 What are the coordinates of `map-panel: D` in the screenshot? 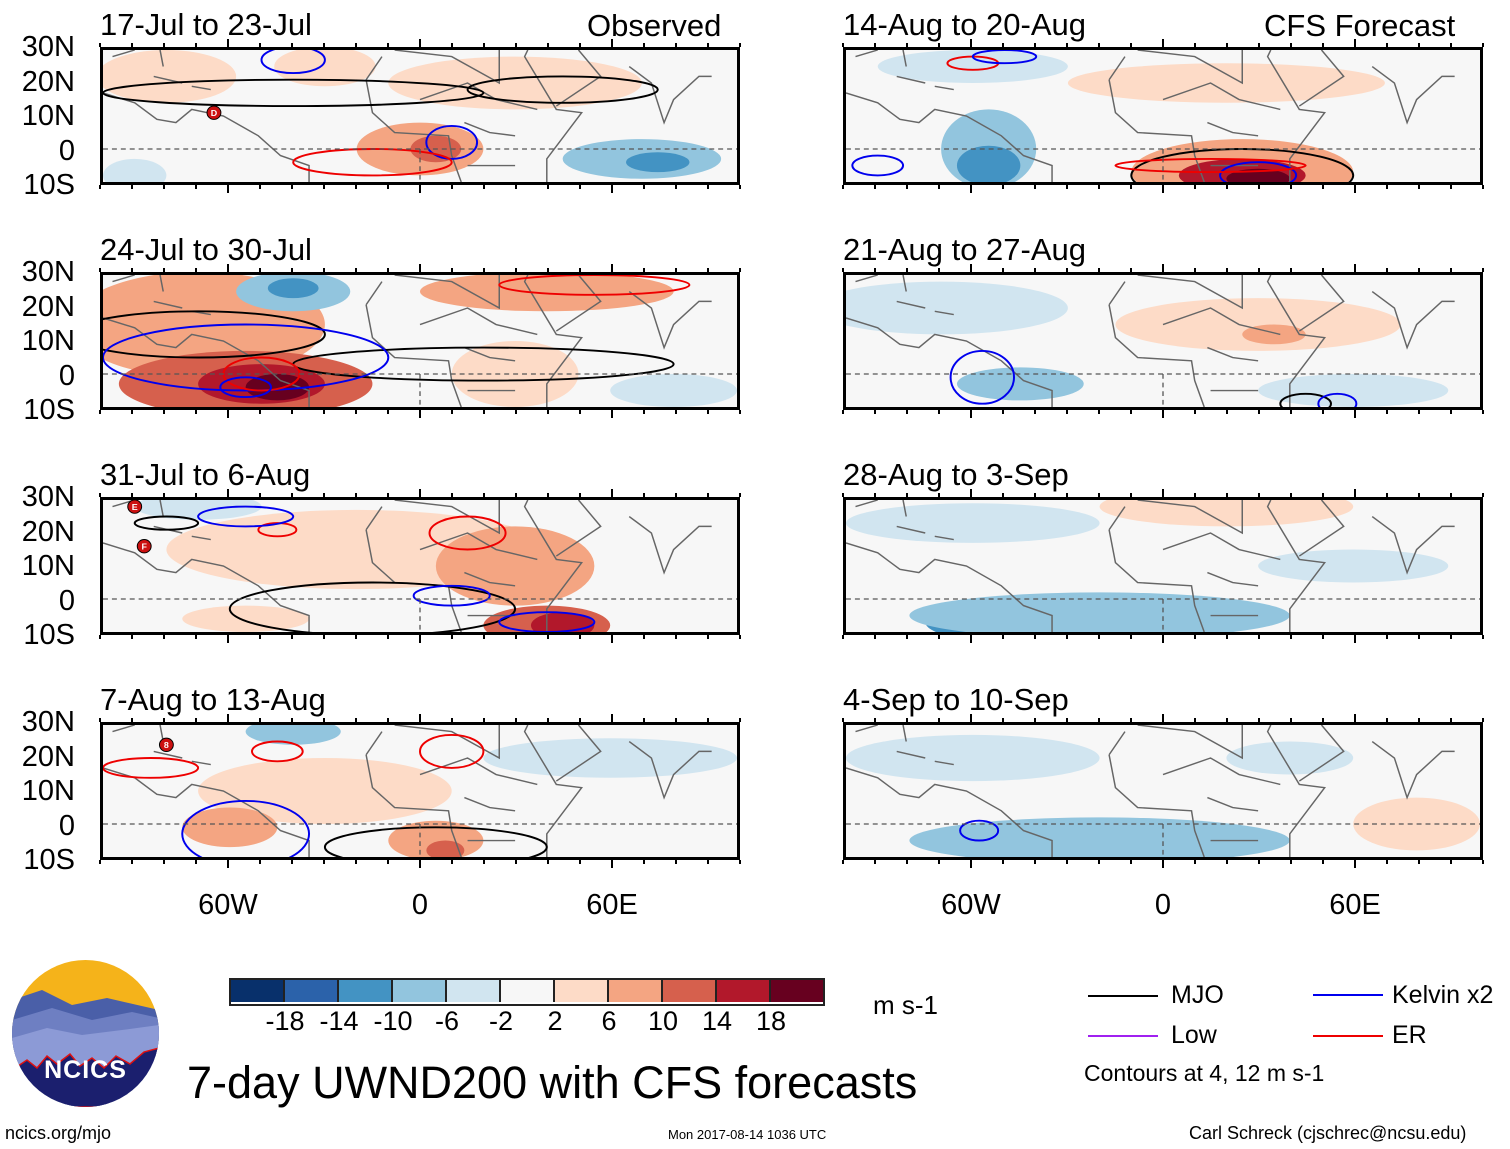 It's located at (420, 116).